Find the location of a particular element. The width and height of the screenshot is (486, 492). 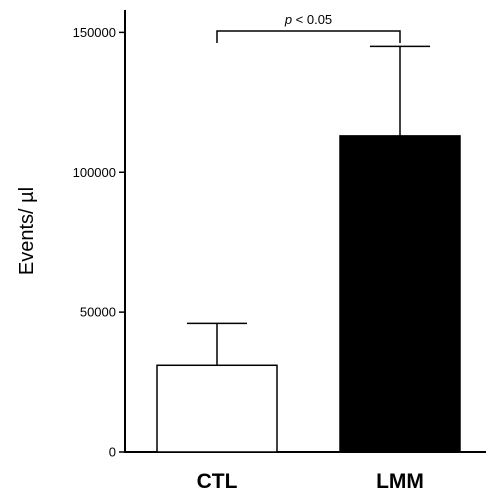

x-category-labels: CTL LMM is located at coordinates (310, 481).